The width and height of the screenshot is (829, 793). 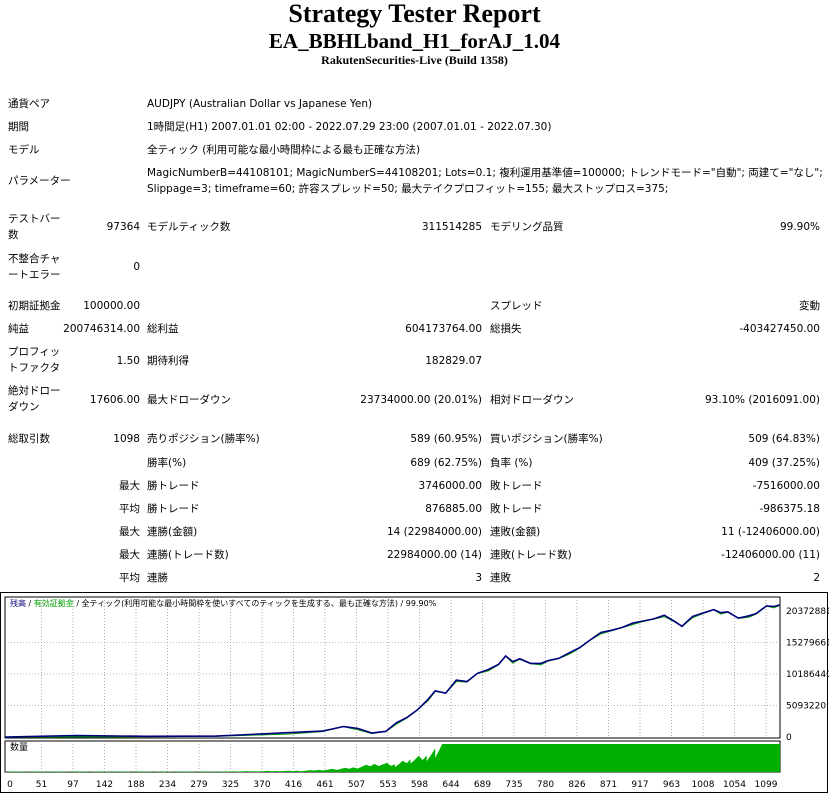 What do you see at coordinates (24, 407) in the screenshot?
I see `abs-drawdown-label-2: ダウン` at bounding box center [24, 407].